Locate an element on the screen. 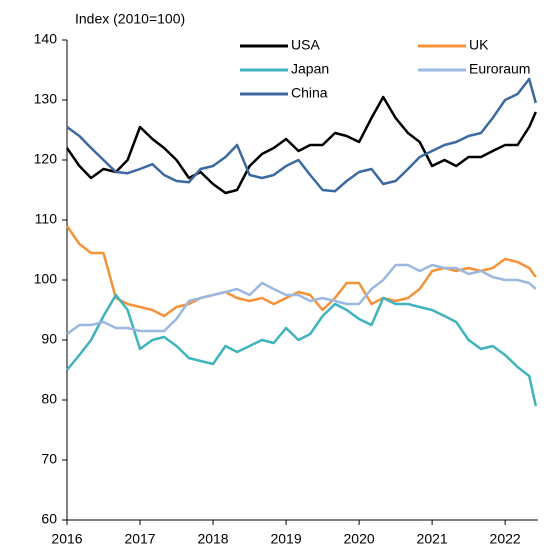 The image size is (556, 549). legend-label: Euroraum is located at coordinates (499, 69).